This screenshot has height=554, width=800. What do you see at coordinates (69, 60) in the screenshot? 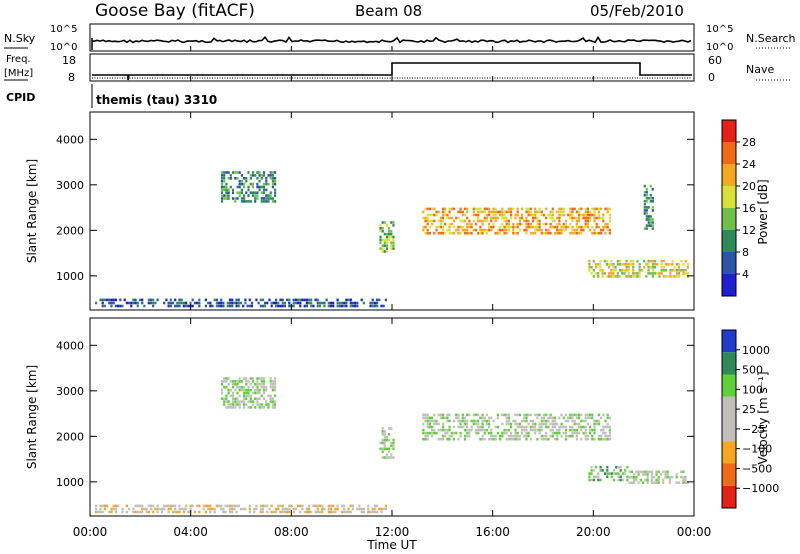
I see `freq-top: 18` at bounding box center [69, 60].